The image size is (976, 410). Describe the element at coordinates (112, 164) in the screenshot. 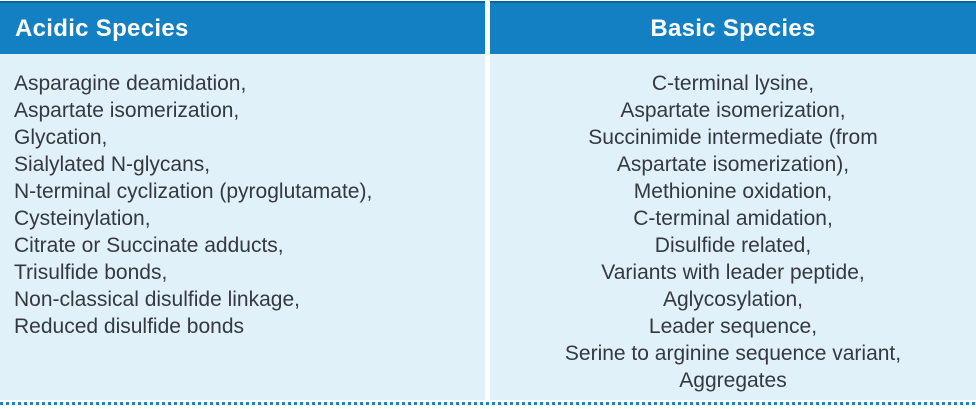

I see `species-line: Sialylated N-glycans,` at that location.